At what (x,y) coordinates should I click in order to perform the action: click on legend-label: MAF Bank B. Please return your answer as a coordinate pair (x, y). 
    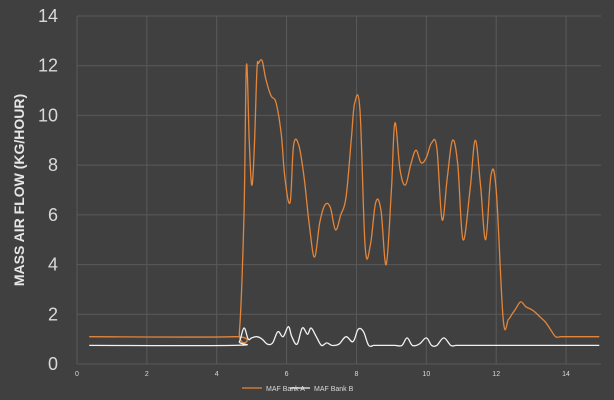
    Looking at the image, I should click on (334, 389).